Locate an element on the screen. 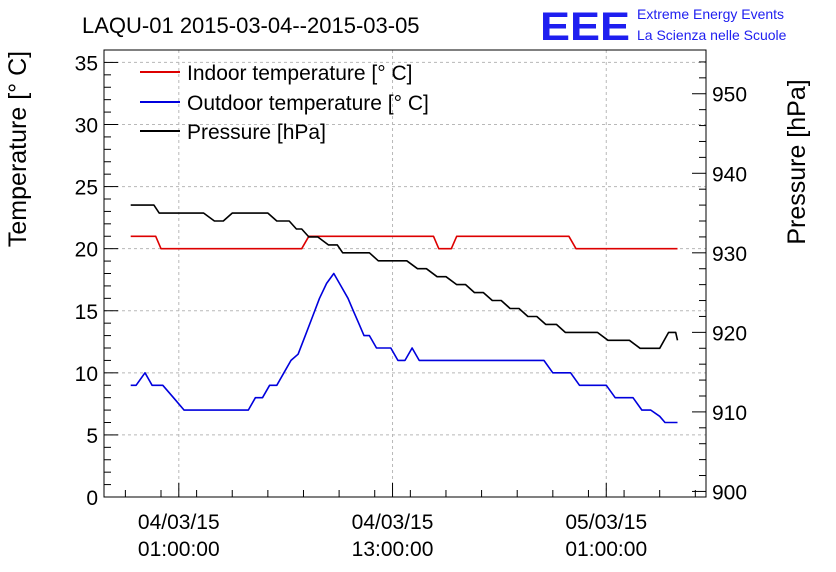 The image size is (836, 572). y-tick-label: 0 is located at coordinates (92, 498).